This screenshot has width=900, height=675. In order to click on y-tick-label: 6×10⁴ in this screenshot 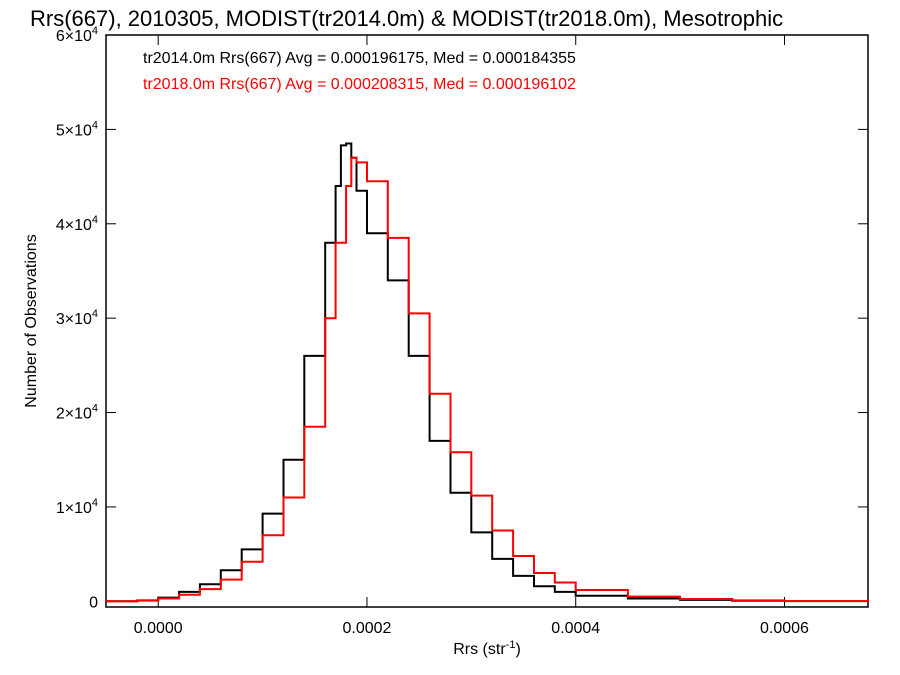, I will do `click(77, 35)`.